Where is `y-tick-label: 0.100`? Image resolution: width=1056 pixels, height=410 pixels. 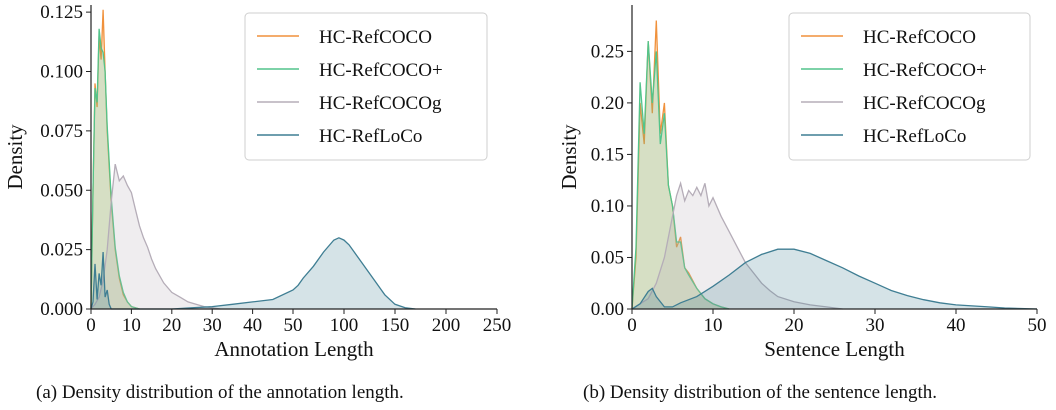
y-tick-label: 0.100 is located at coordinates (61, 72).